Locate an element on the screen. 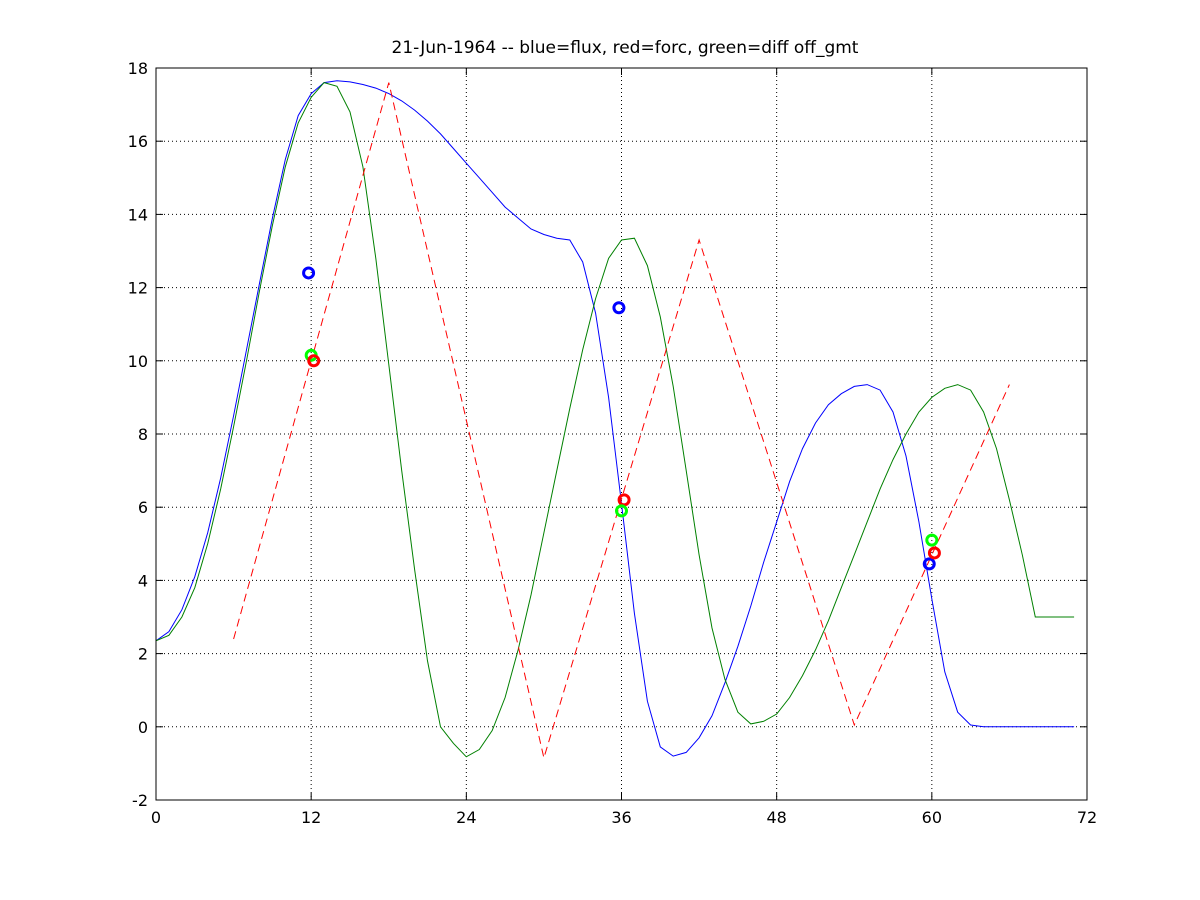 This screenshot has width=1200, height=900. y-tick-label: 18 is located at coordinates (138, 68).